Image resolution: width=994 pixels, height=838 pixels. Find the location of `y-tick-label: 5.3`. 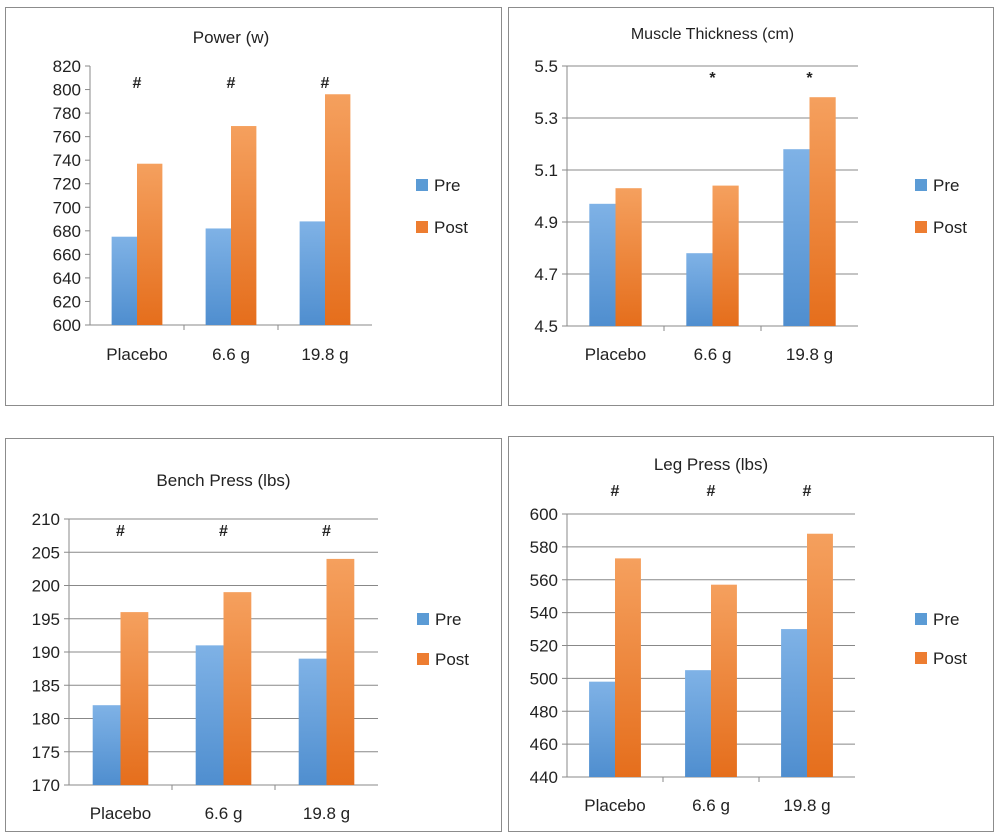

y-tick-label: 5.3 is located at coordinates (546, 118).